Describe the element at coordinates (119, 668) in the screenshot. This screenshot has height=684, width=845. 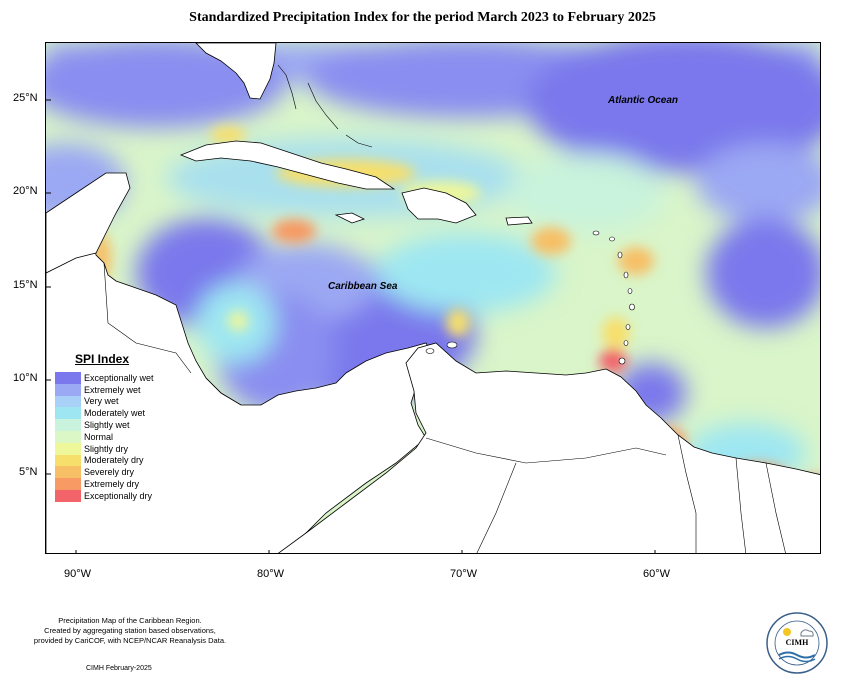
I see `credit-date: CIMH February-2025` at that location.